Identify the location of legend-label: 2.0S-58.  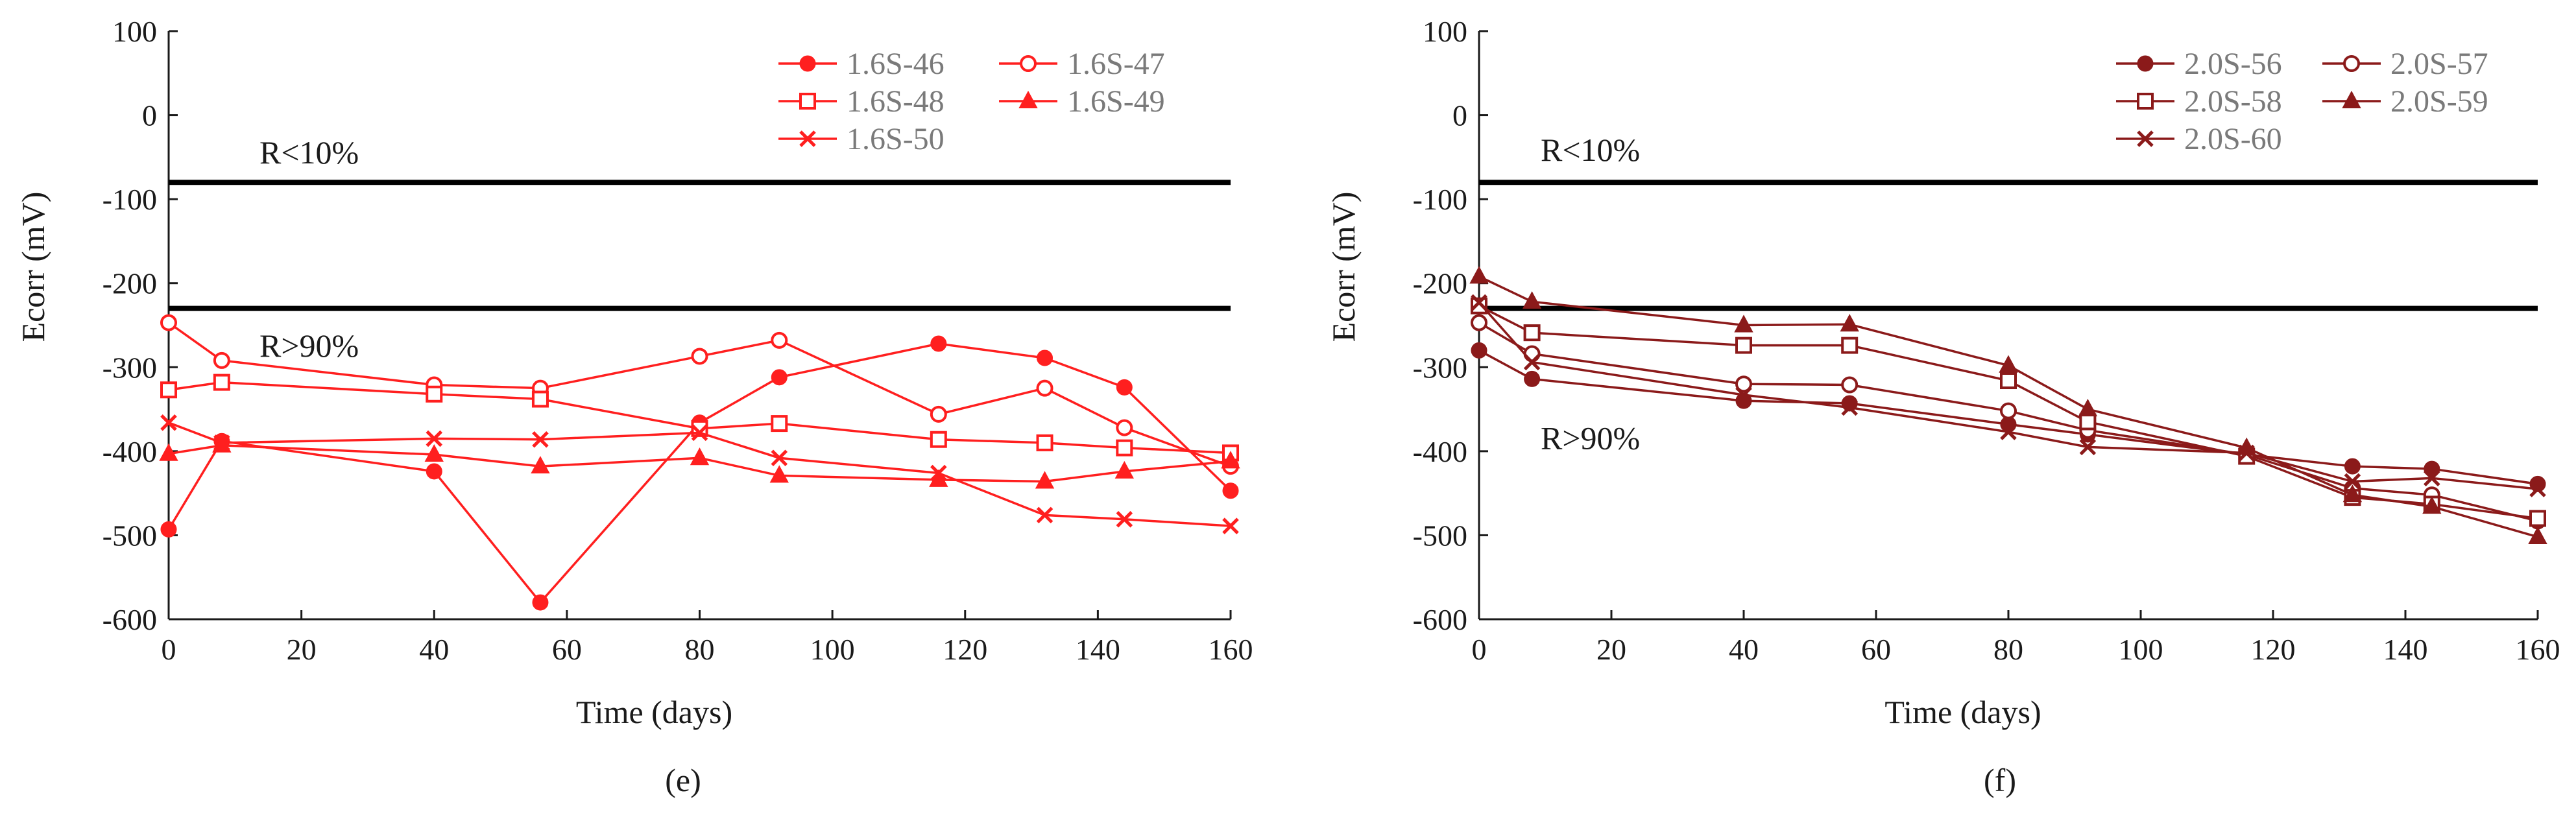
(2233, 102).